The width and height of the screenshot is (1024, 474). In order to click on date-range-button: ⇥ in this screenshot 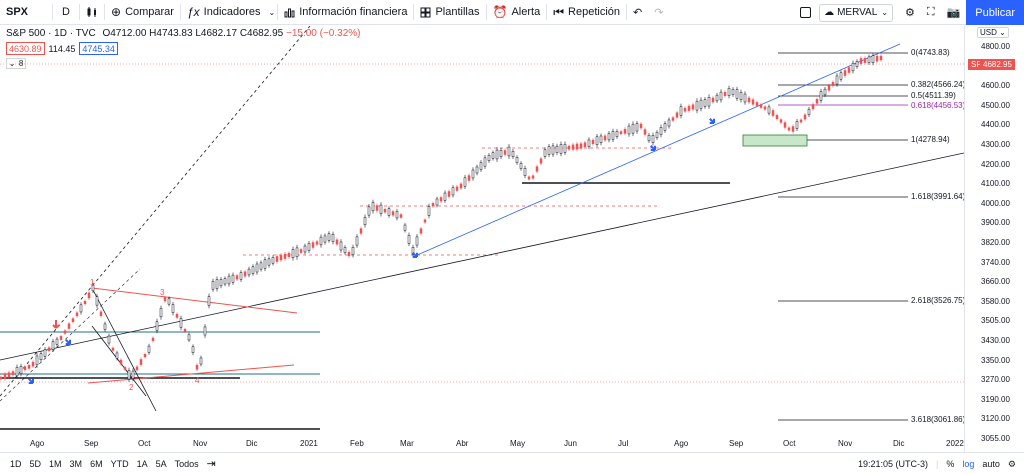, I will do `click(211, 462)`.